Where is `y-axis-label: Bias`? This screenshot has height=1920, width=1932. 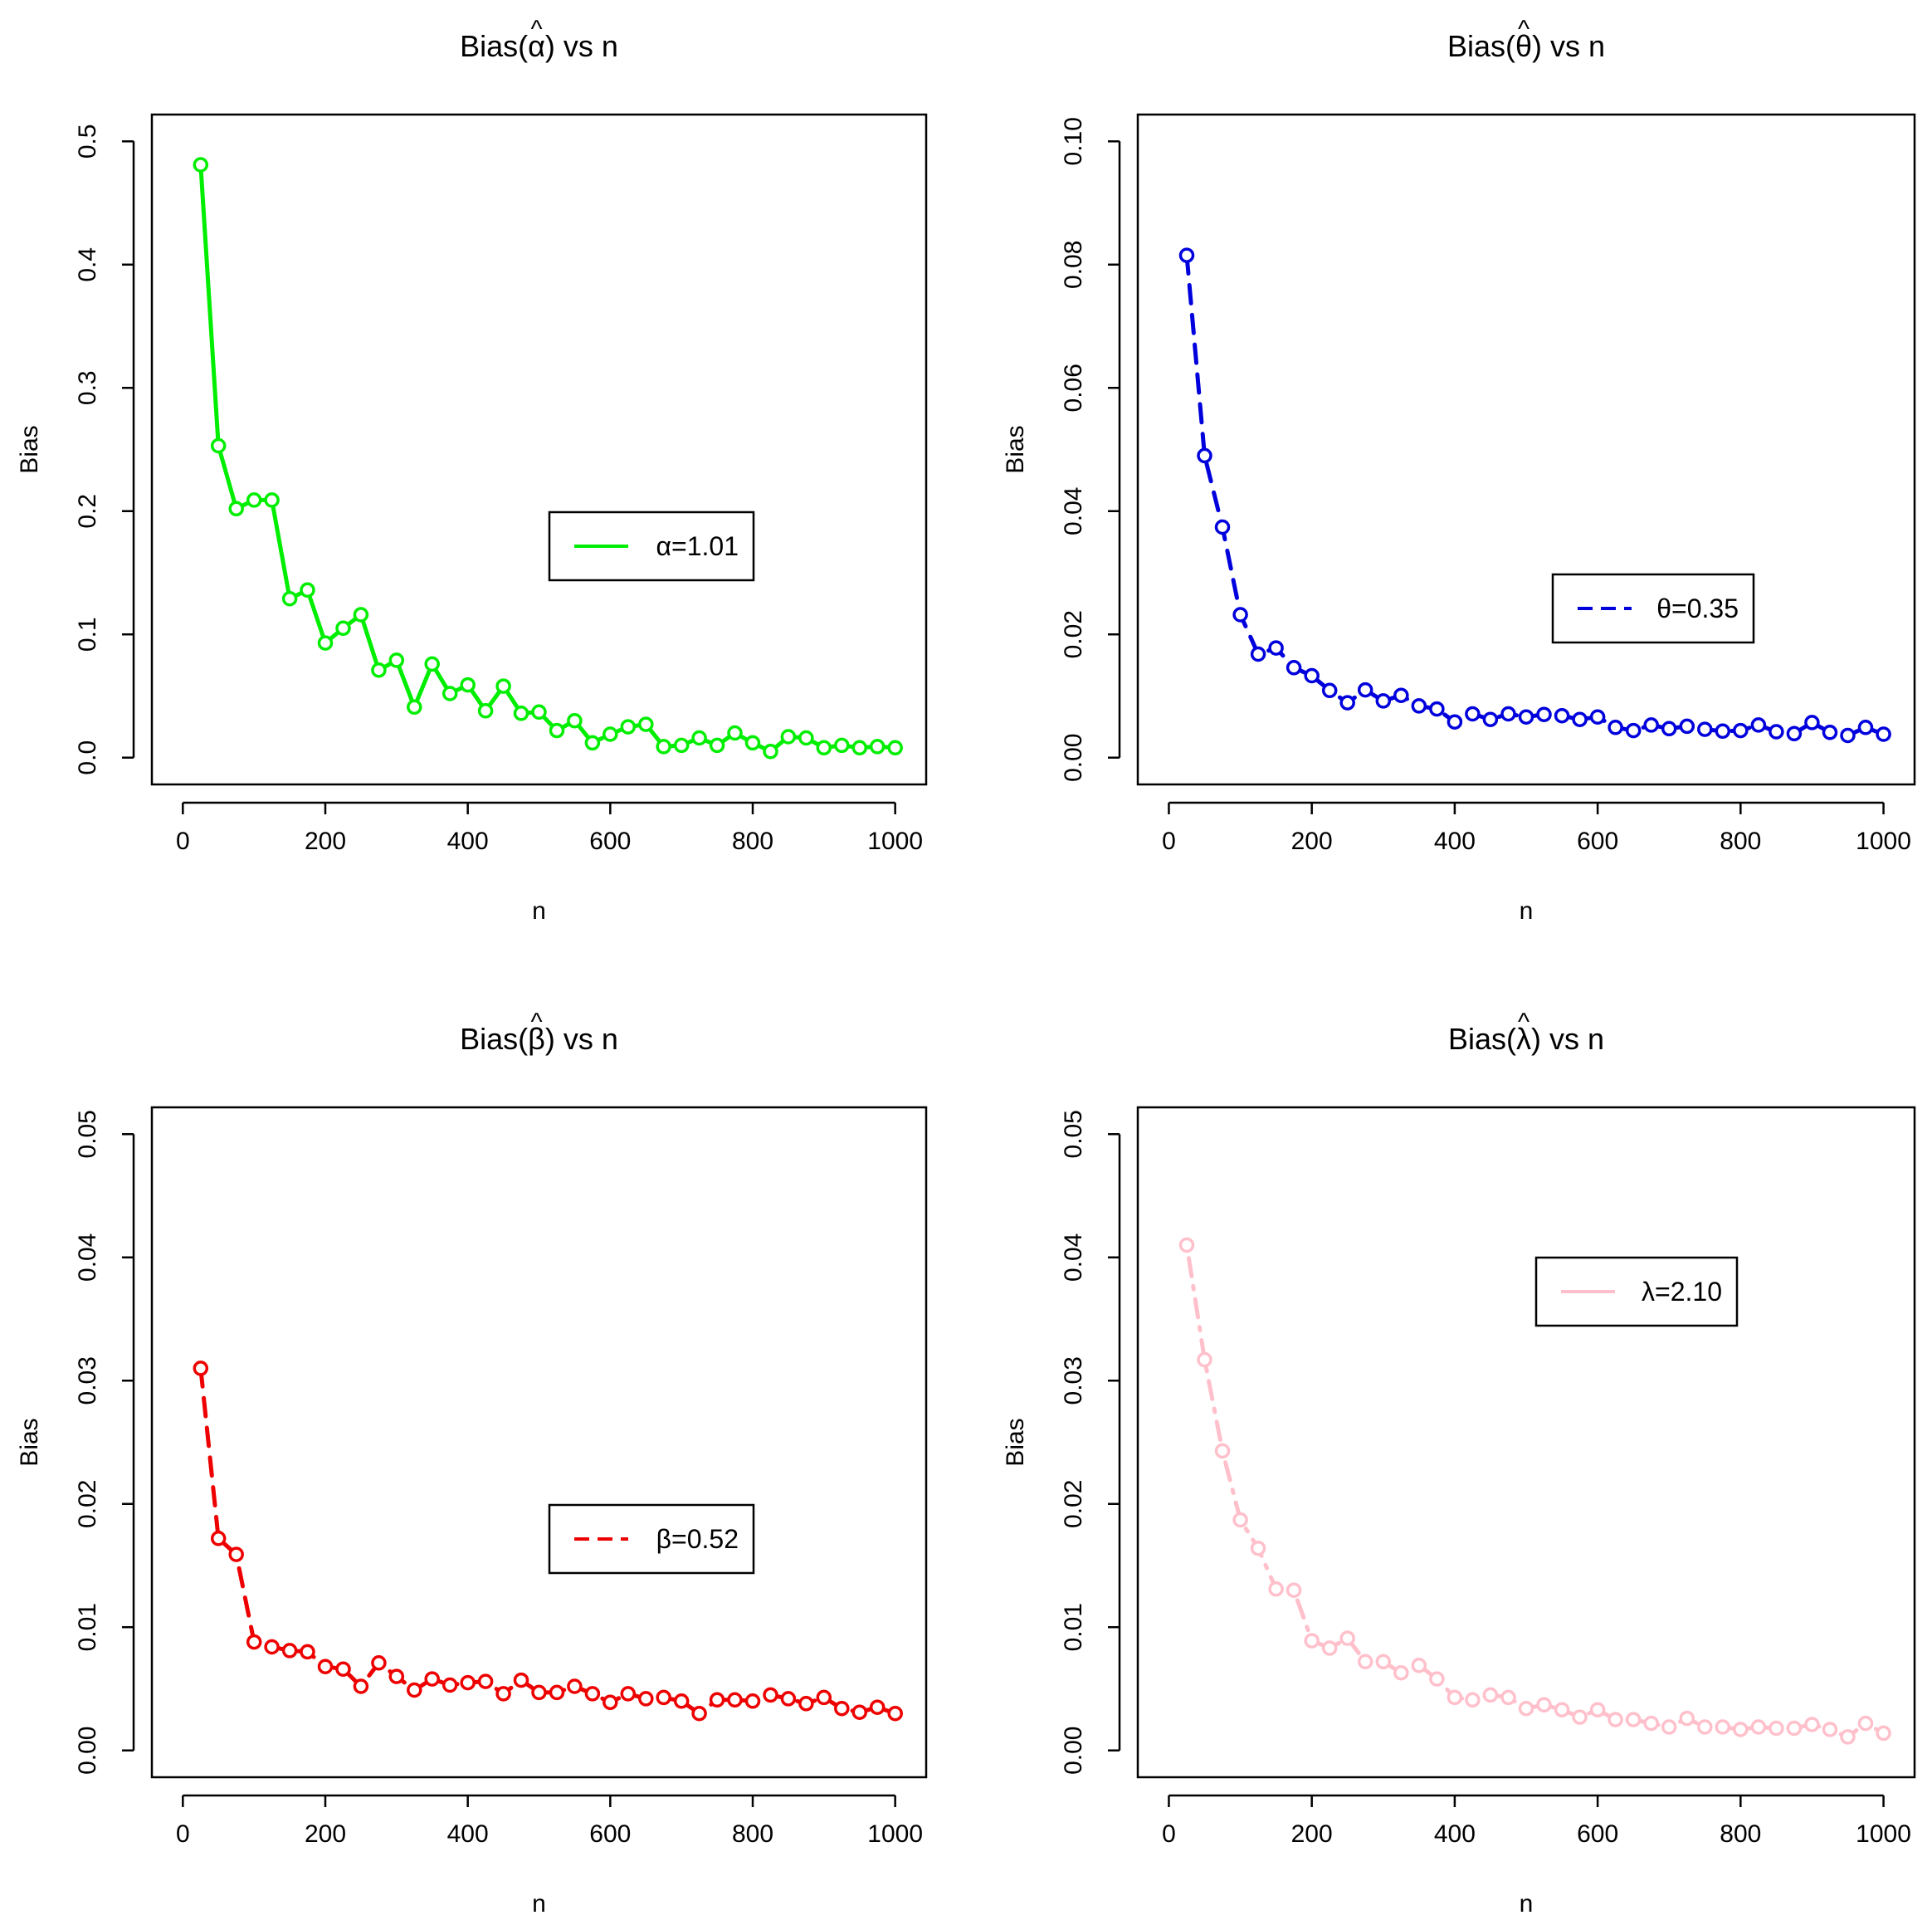 y-axis-label: Bias is located at coordinates (29, 449).